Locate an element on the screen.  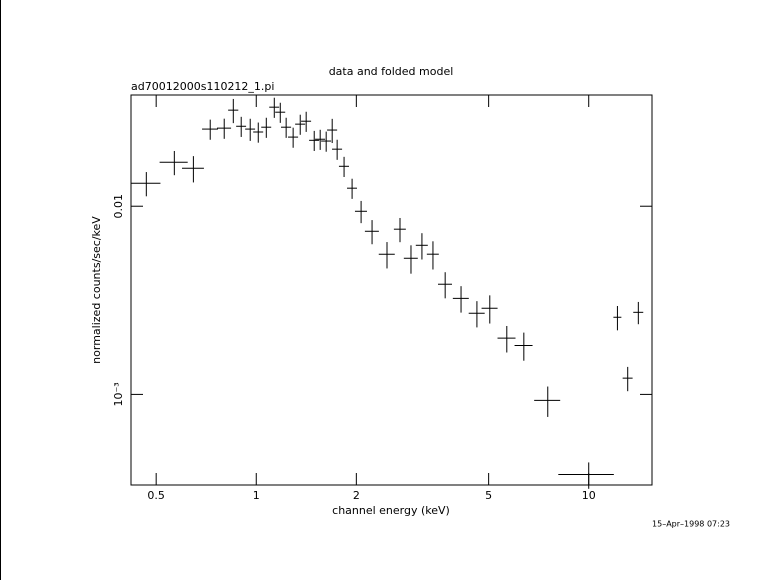
y-tick-label: 0.01 is located at coordinates (118, 206).